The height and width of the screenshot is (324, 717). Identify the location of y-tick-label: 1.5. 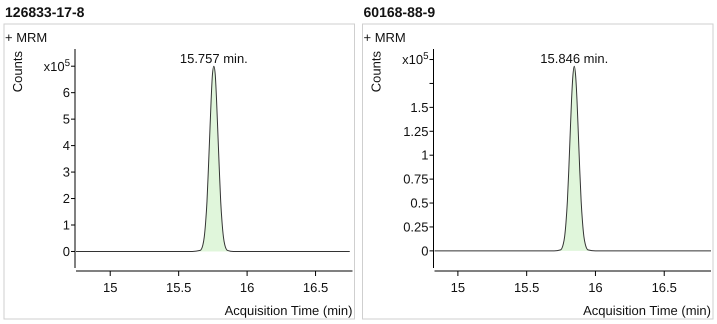
(419, 107).